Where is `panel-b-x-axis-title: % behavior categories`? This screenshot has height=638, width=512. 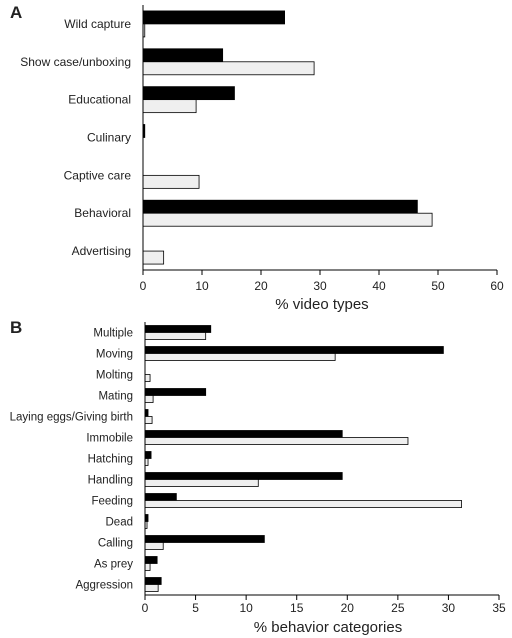
panel-b-x-axis-title: % behavior categories is located at coordinates (328, 627).